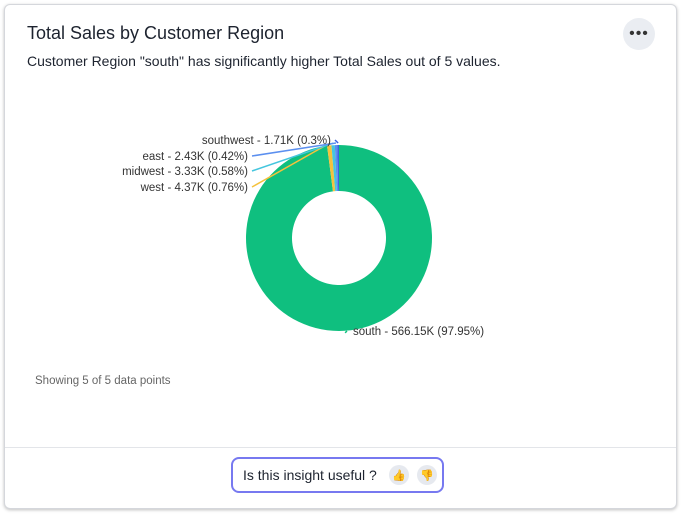  What do you see at coordinates (156, 33) in the screenshot?
I see `card-title: Total Sales by Customer Region` at bounding box center [156, 33].